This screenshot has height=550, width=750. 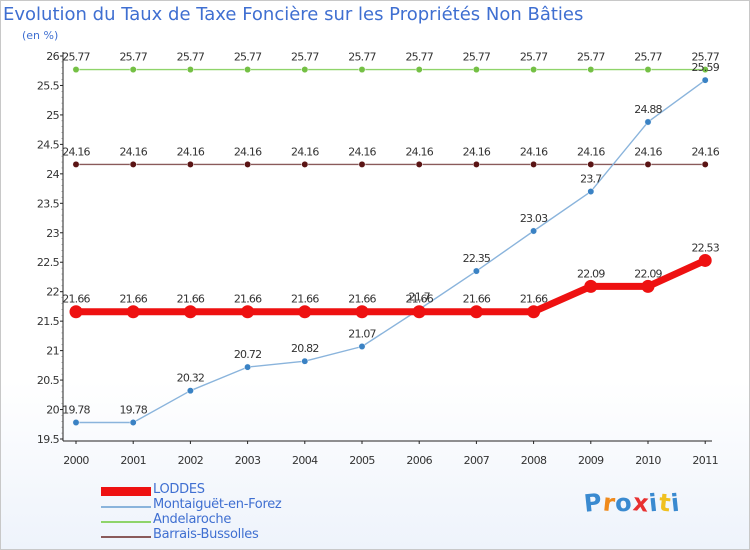 What do you see at coordinates (632, 503) in the screenshot?
I see `proxiti-logo: Proxiti` at bounding box center [632, 503].